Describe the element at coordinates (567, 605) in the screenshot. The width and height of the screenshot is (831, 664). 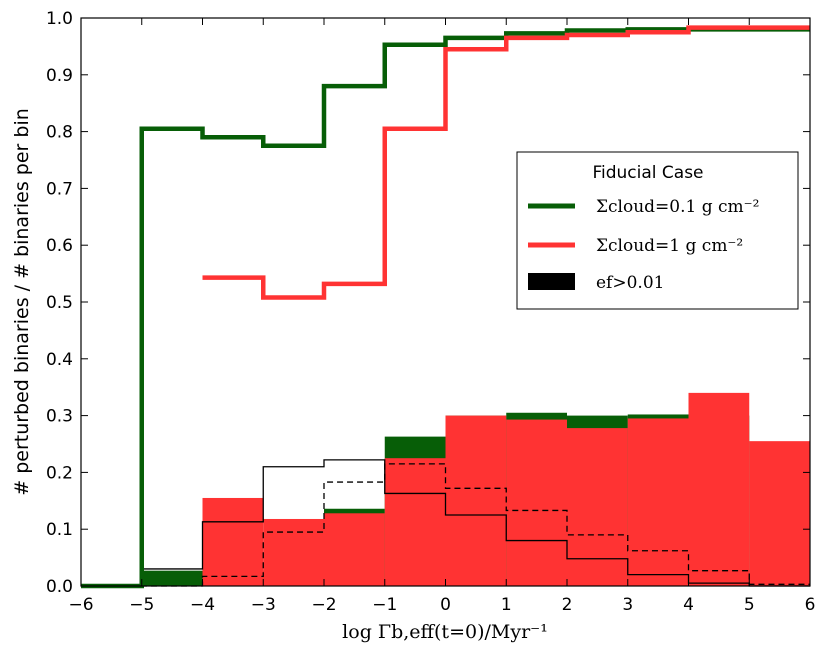
I see `x-tick-label: 2` at that location.